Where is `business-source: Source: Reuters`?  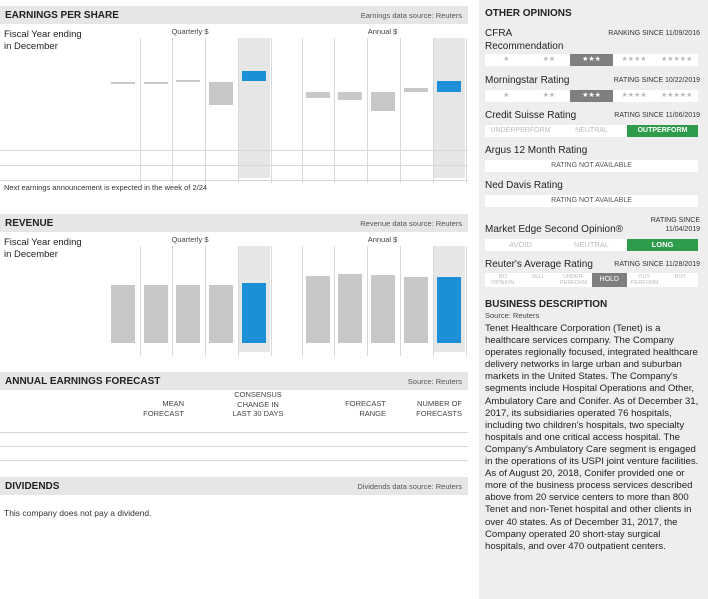
business-source: Source: Reuters is located at coordinates (512, 315).